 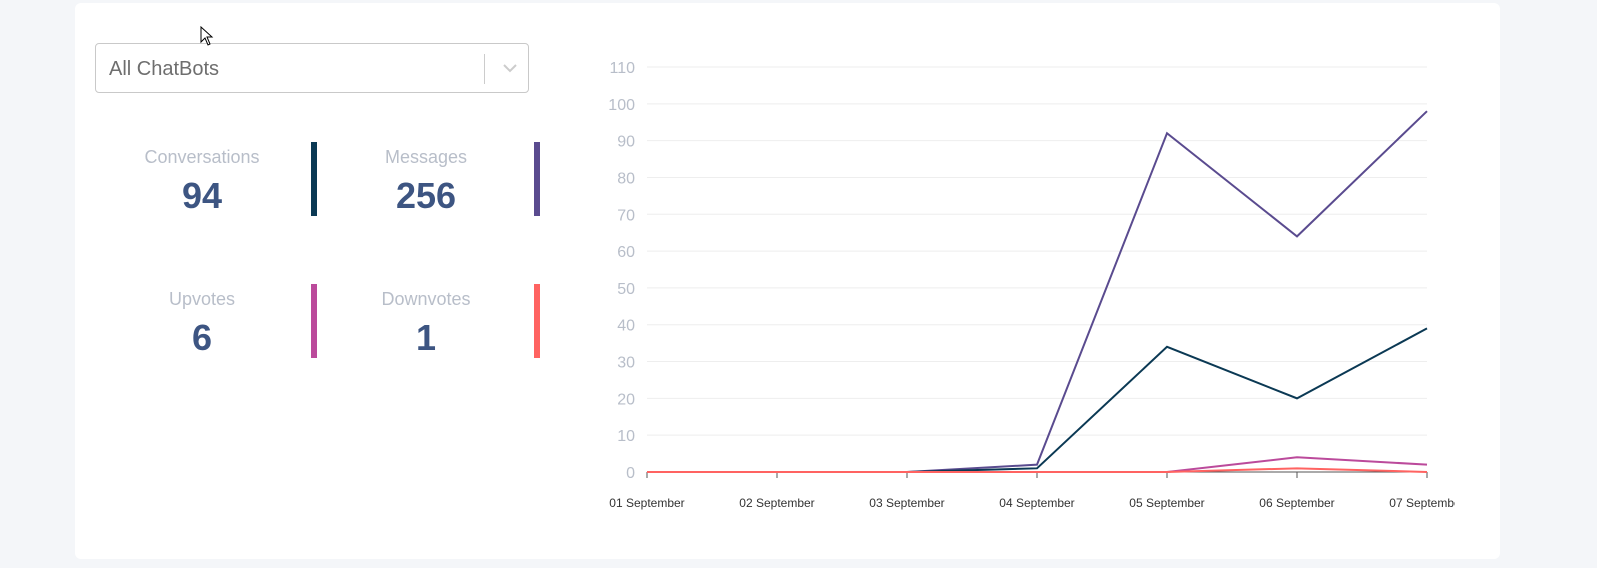 What do you see at coordinates (626, 178) in the screenshot?
I see `y-tick-label: 80` at bounding box center [626, 178].